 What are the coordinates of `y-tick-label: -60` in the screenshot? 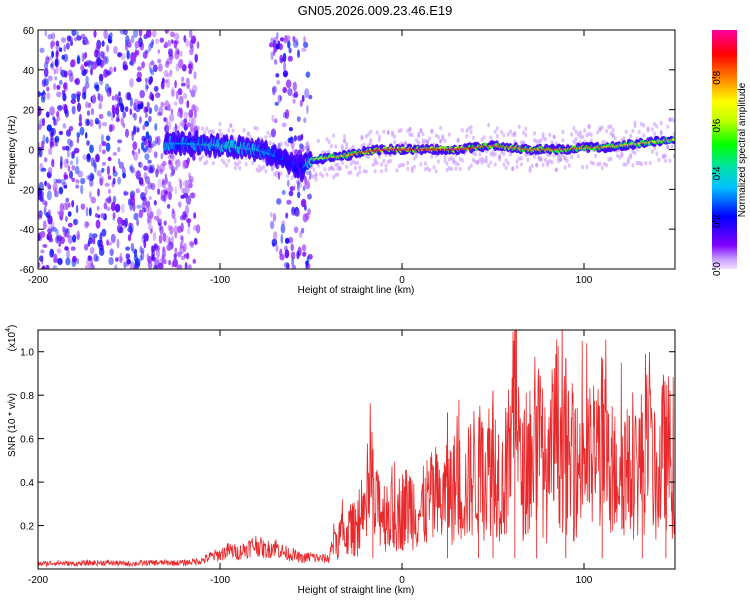 It's located at (27, 270).